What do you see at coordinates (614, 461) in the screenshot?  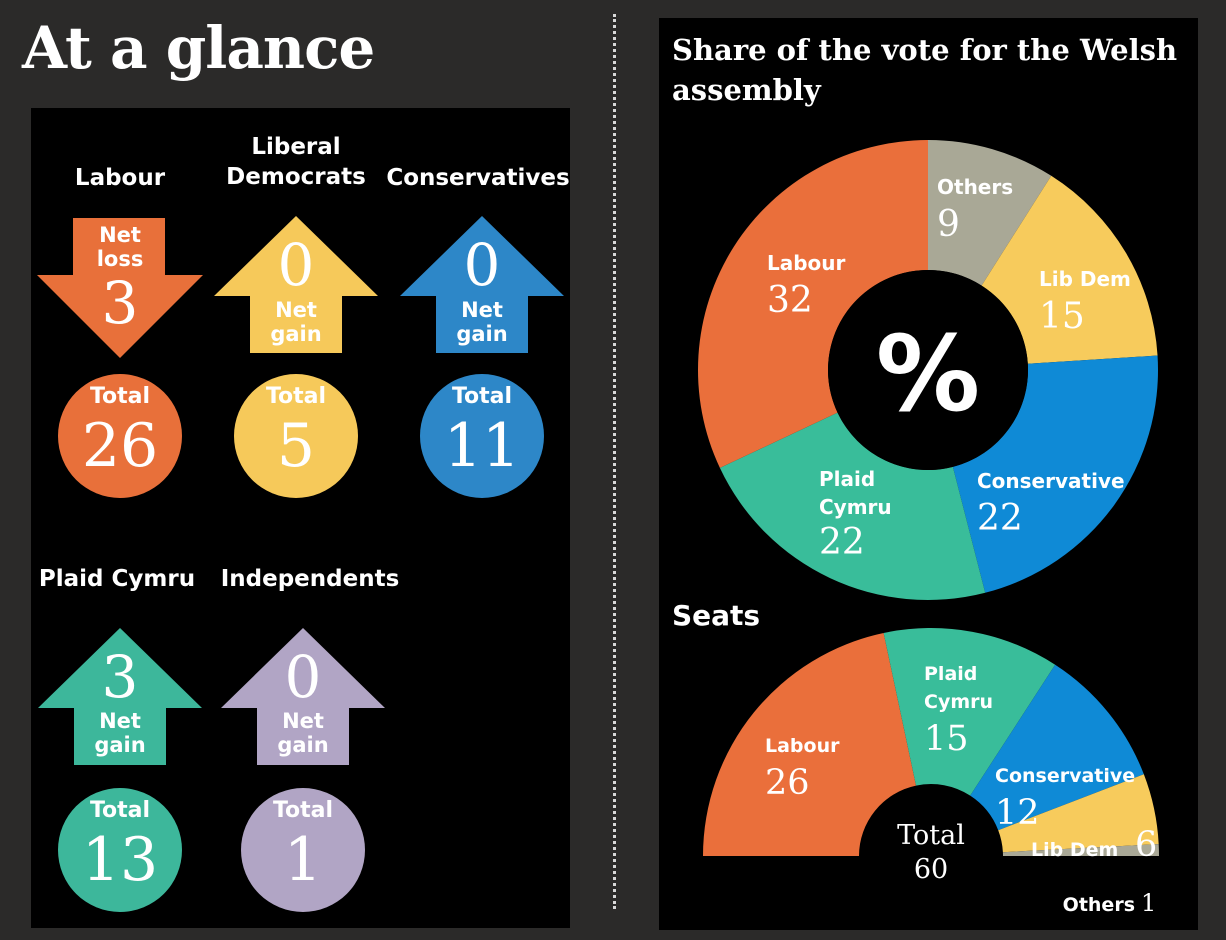 I see `column-divider` at bounding box center [614, 461].